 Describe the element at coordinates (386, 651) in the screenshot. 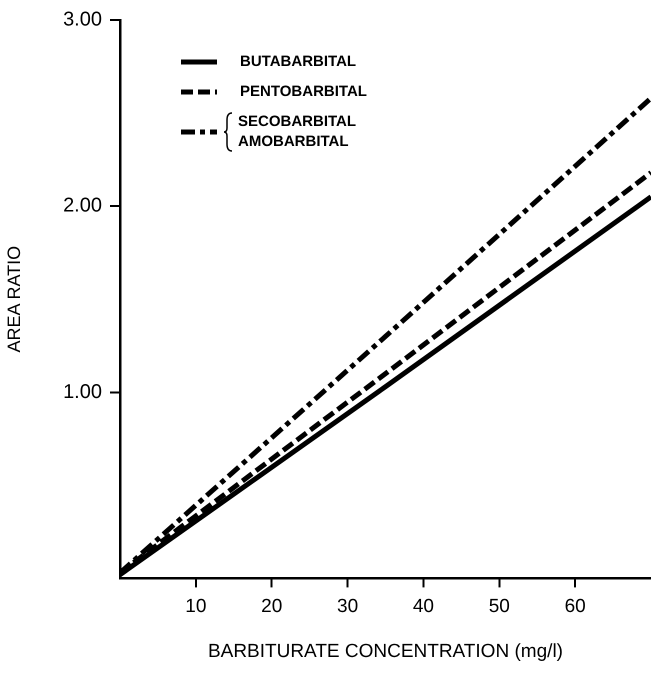

I see `x-axis-title: BARBITURATE CONCENTRATION (mg/l)` at that location.